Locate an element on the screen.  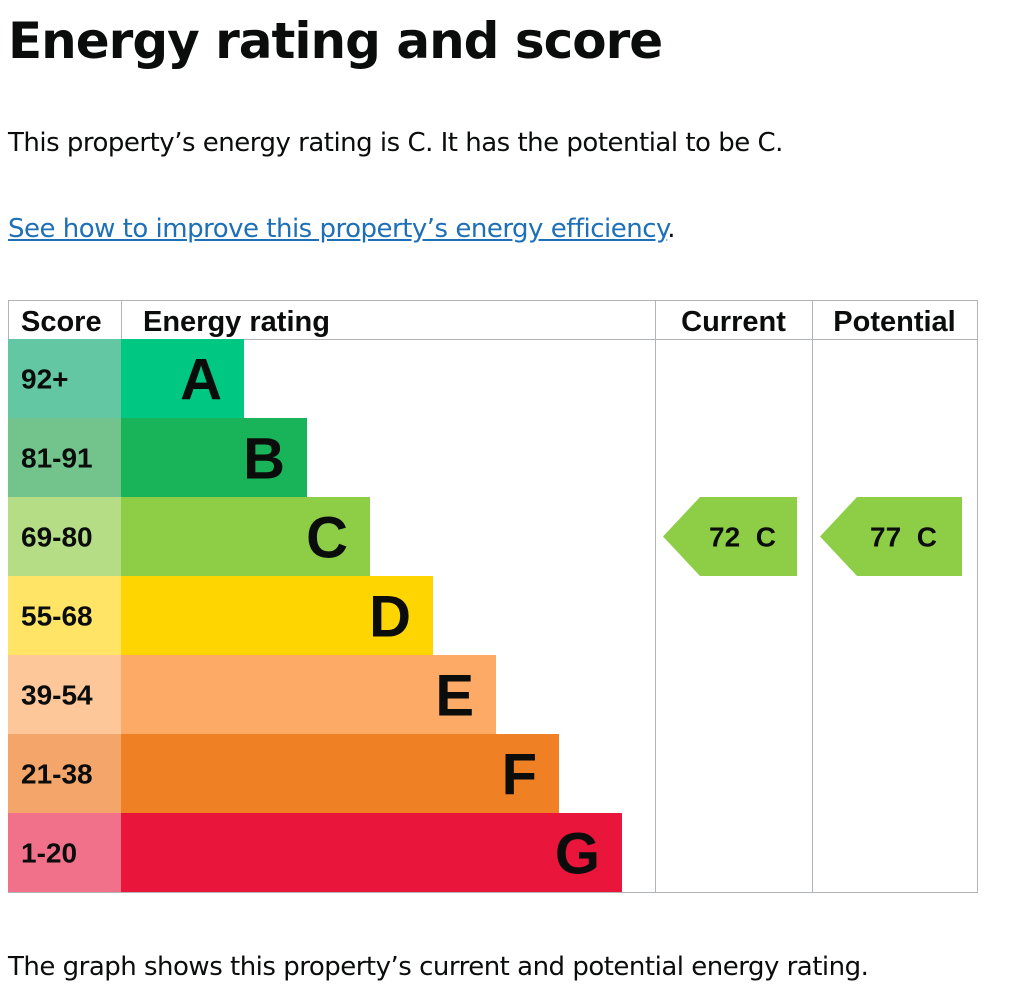
score-cell-b is located at coordinates (64, 457).